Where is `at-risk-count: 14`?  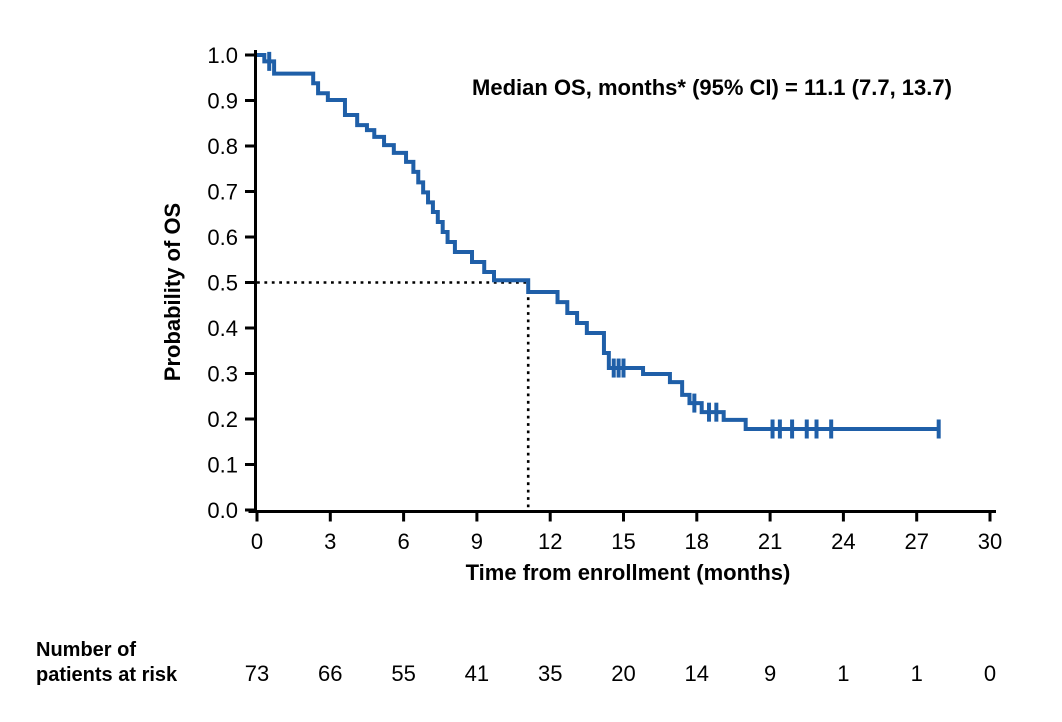 at-risk-count: 14 is located at coordinates (697, 673).